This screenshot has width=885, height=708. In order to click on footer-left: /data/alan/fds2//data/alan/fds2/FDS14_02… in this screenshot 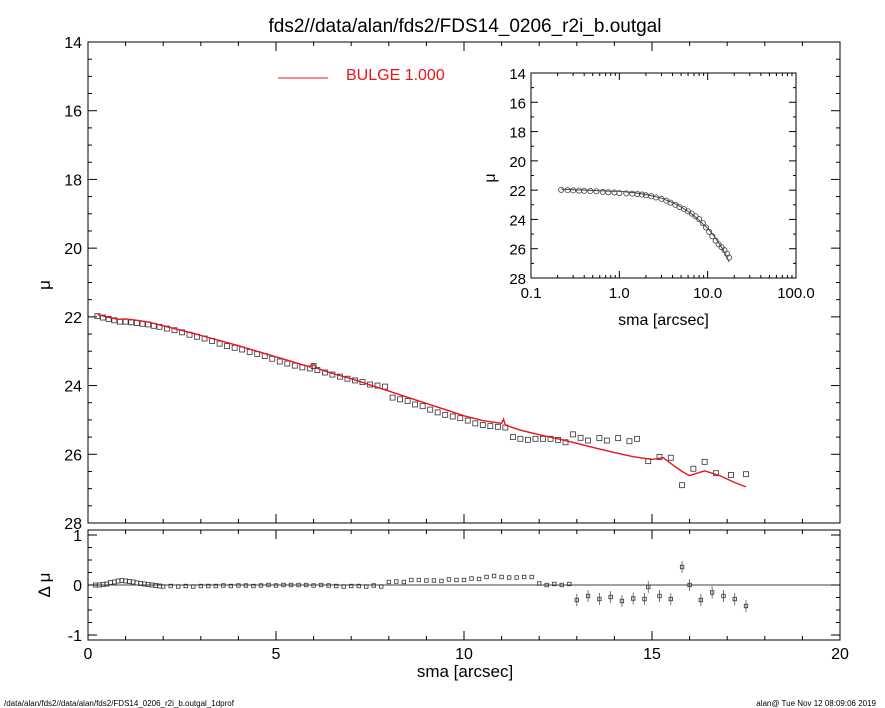, I will do `click(119, 703)`.